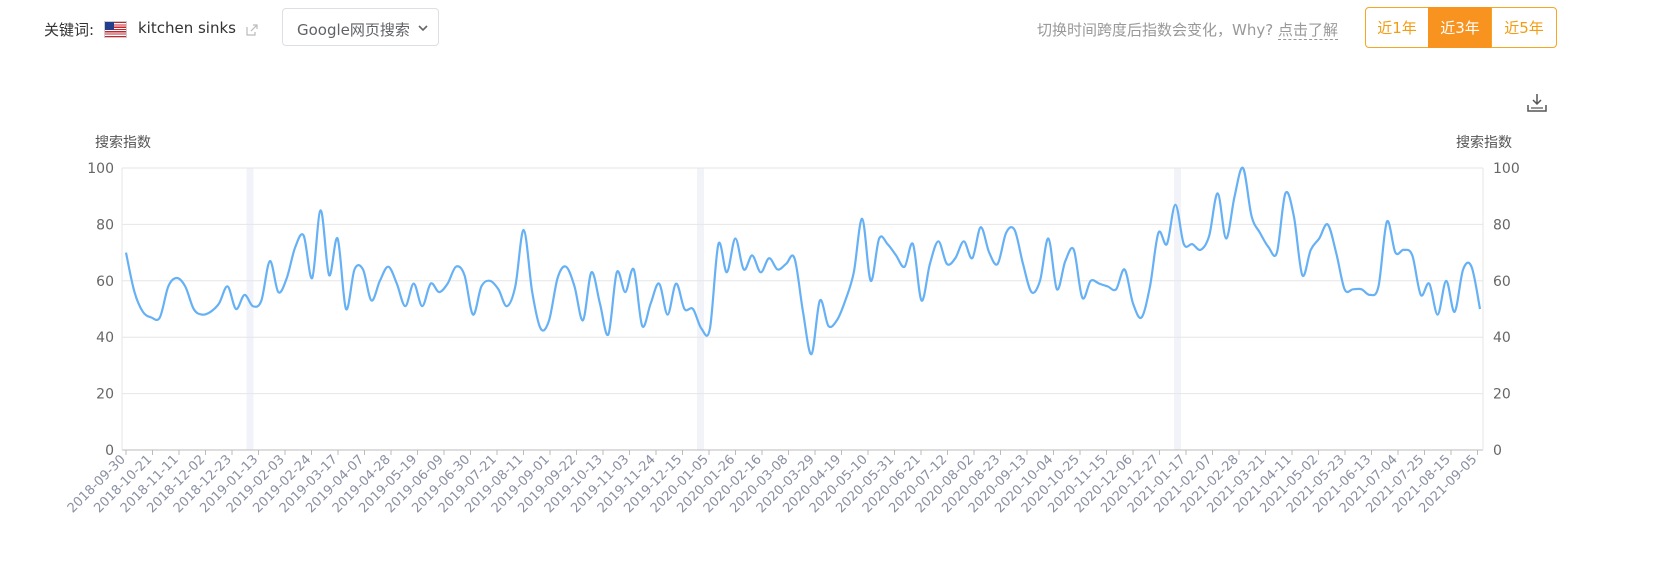 The height and width of the screenshot is (581, 1668). Describe the element at coordinates (1502, 395) in the screenshot. I see `y-tick-label-right: 20` at that location.